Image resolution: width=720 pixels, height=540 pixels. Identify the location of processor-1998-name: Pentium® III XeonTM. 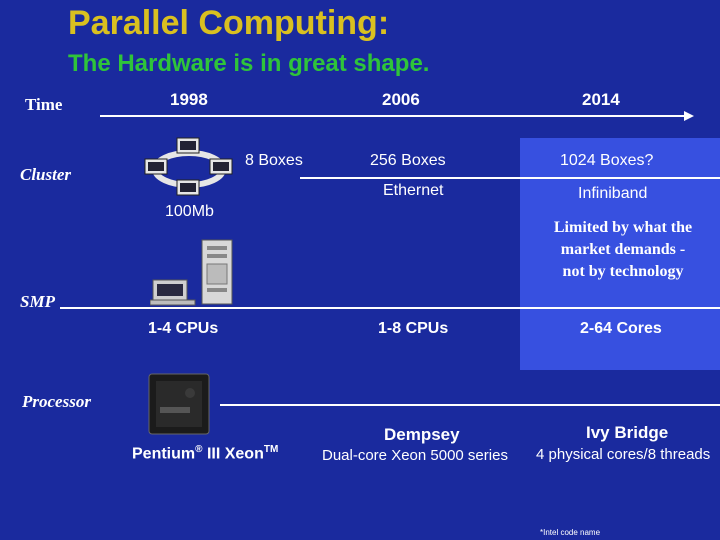
(205, 453).